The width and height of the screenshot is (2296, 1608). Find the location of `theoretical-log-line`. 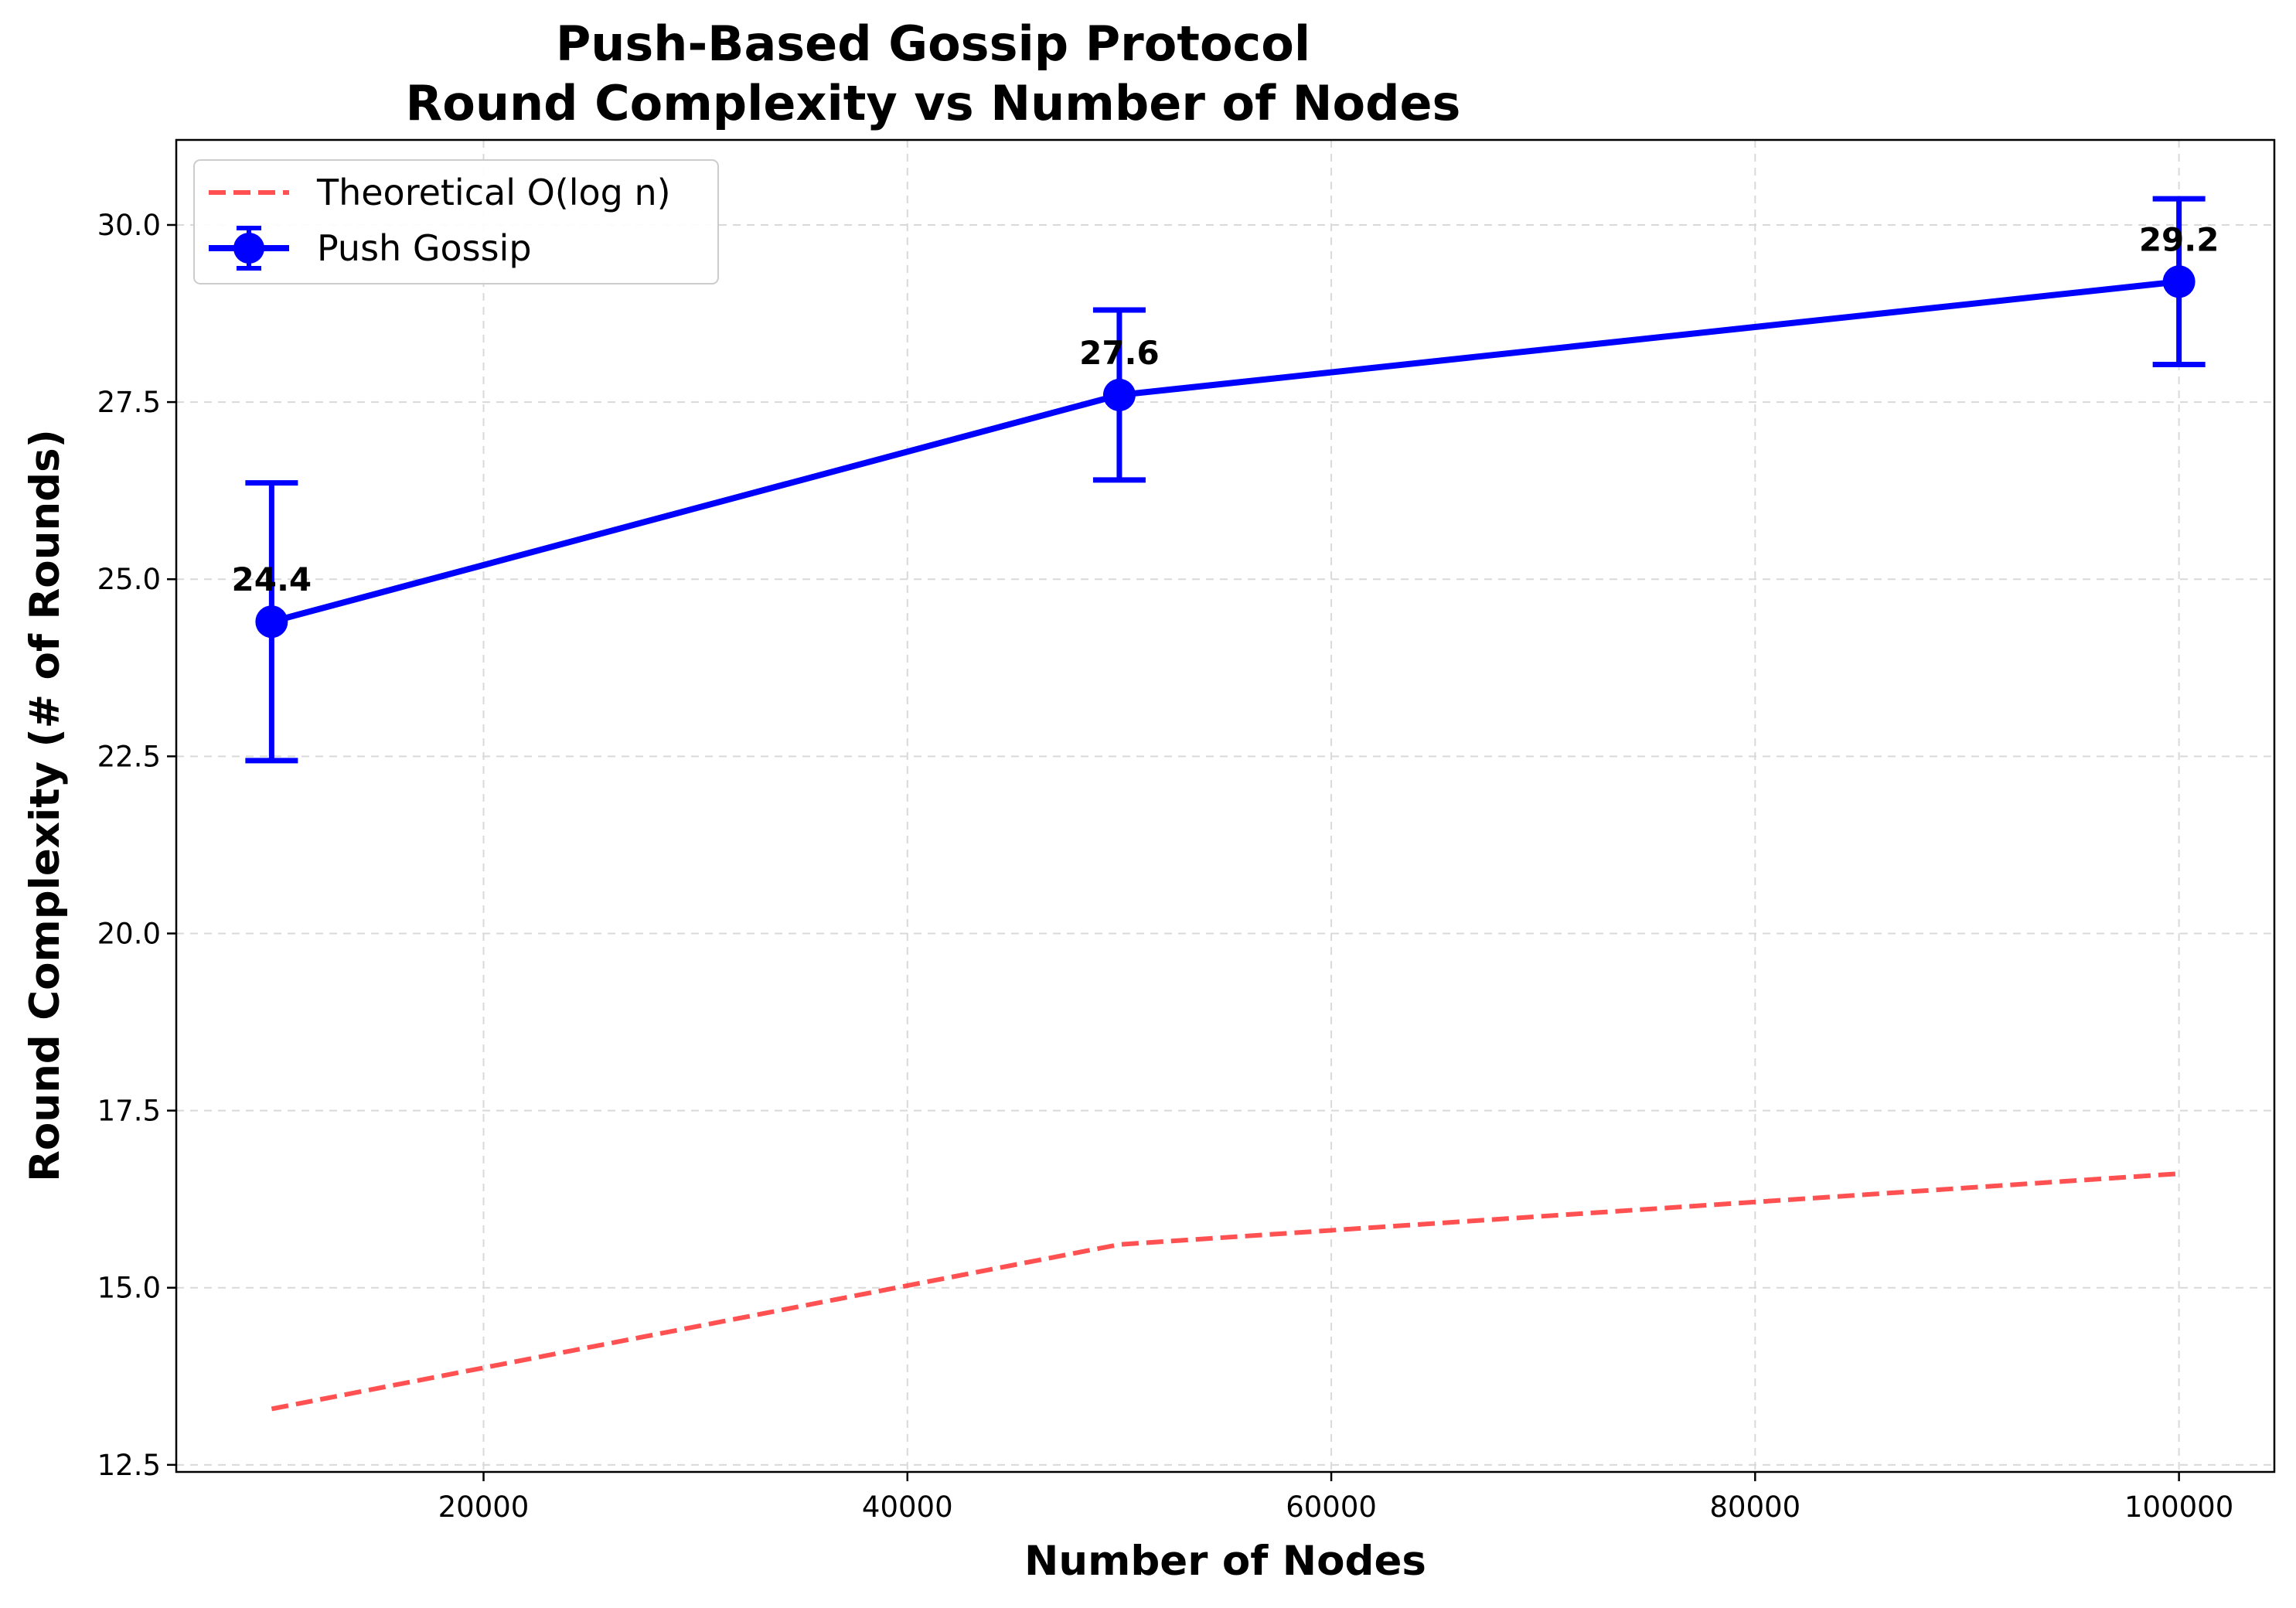

theoretical-log-line is located at coordinates (1225, 1292).